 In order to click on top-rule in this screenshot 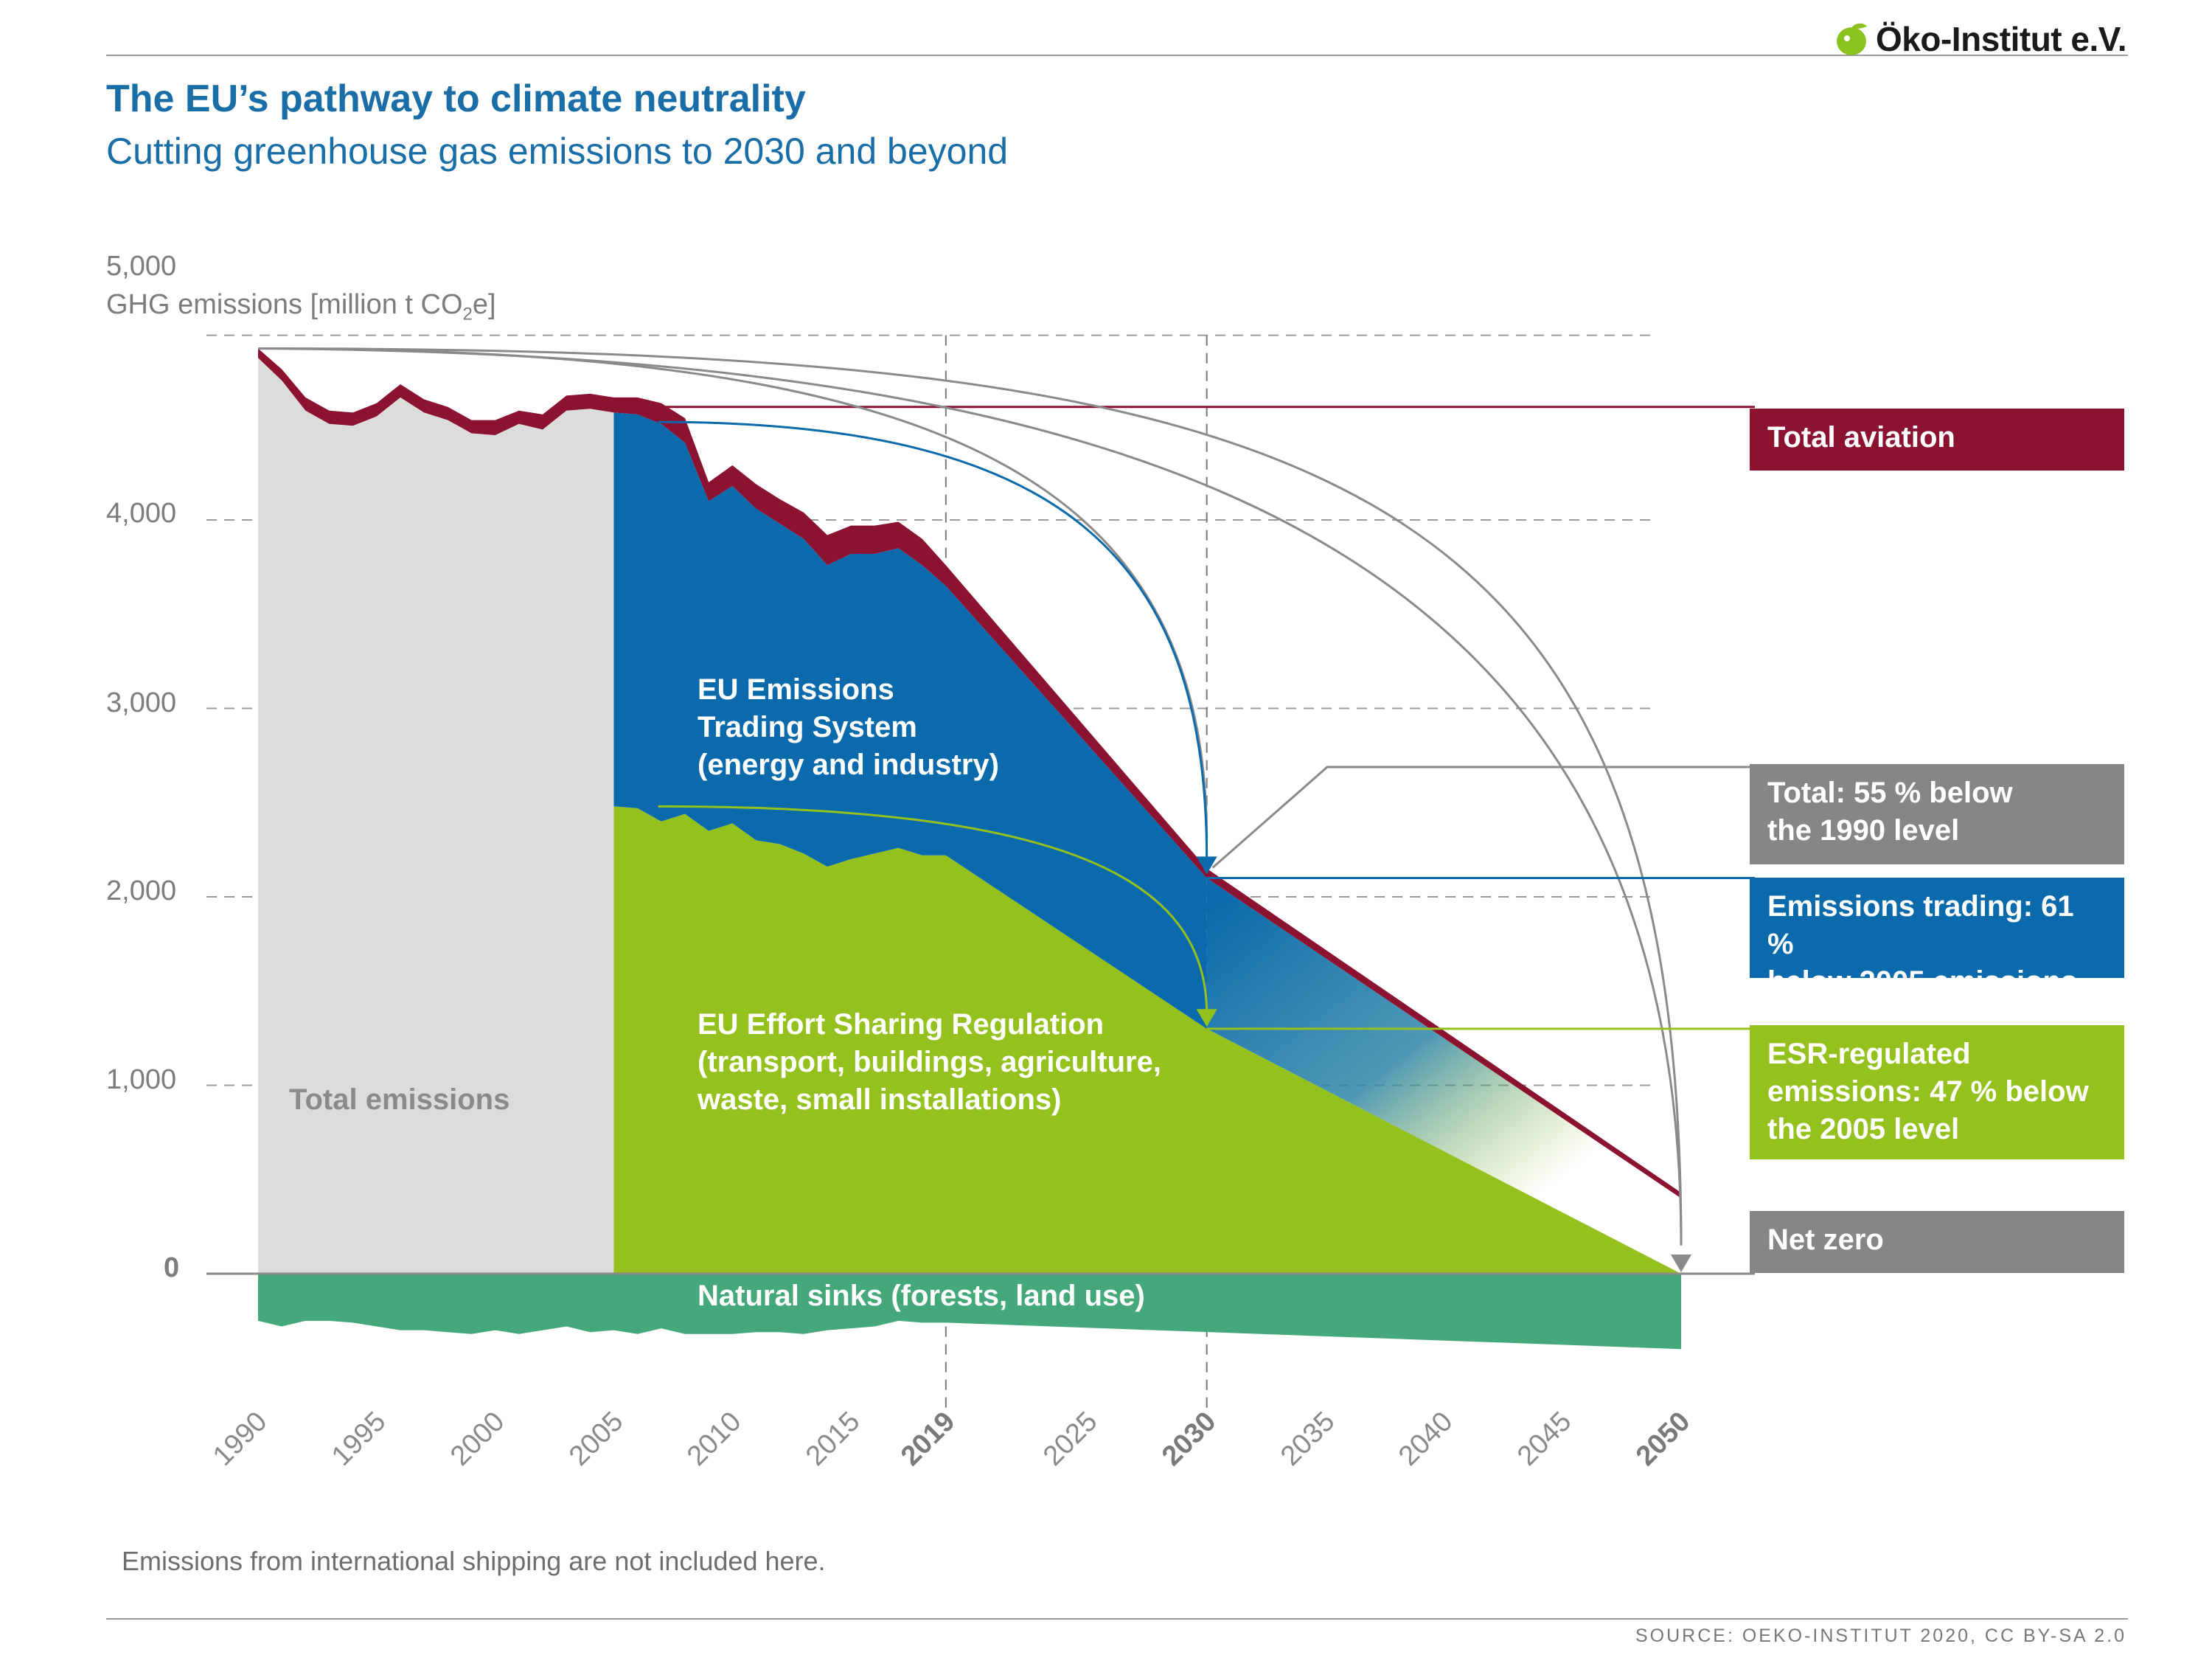, I will do `click(1117, 55)`.